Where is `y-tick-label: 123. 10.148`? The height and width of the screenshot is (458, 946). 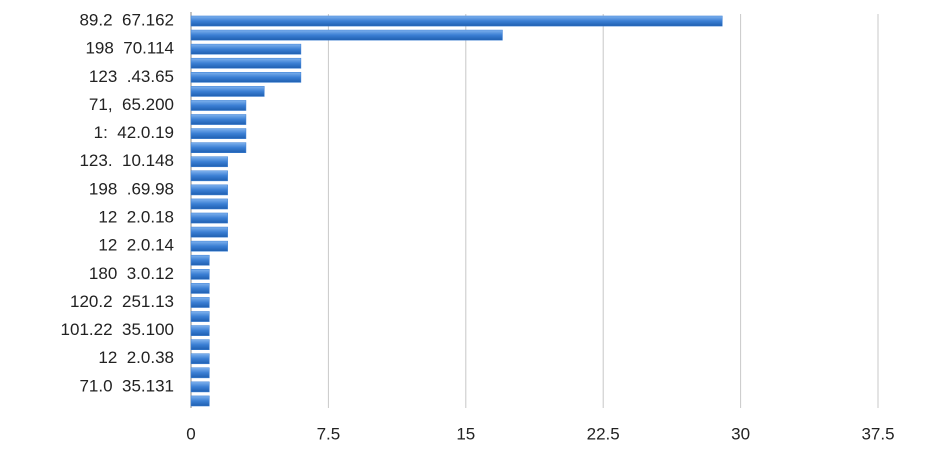
y-tick-label: 123. 10.148 is located at coordinates (126, 160).